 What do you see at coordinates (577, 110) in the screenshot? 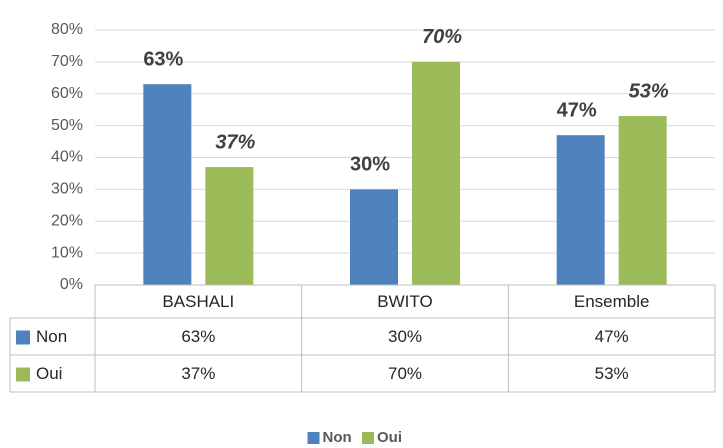
I see `data-label: 47%` at bounding box center [577, 110].